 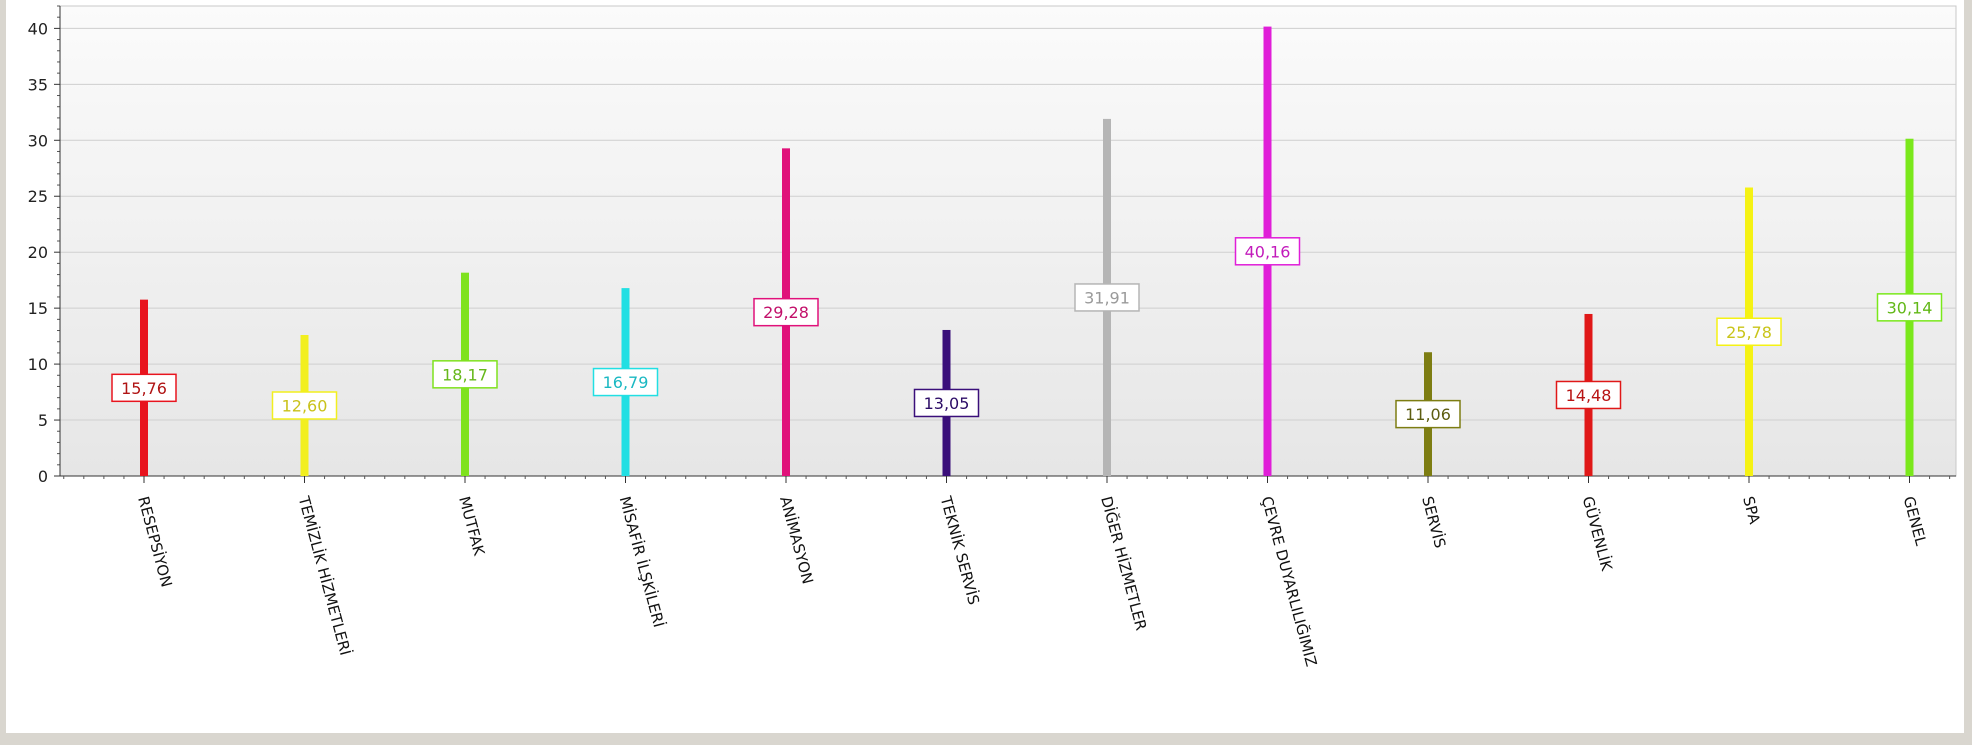 I want to click on x-tick-label-2: TEMİZLİK HİZMETLERİ, so click(x=324, y=575).